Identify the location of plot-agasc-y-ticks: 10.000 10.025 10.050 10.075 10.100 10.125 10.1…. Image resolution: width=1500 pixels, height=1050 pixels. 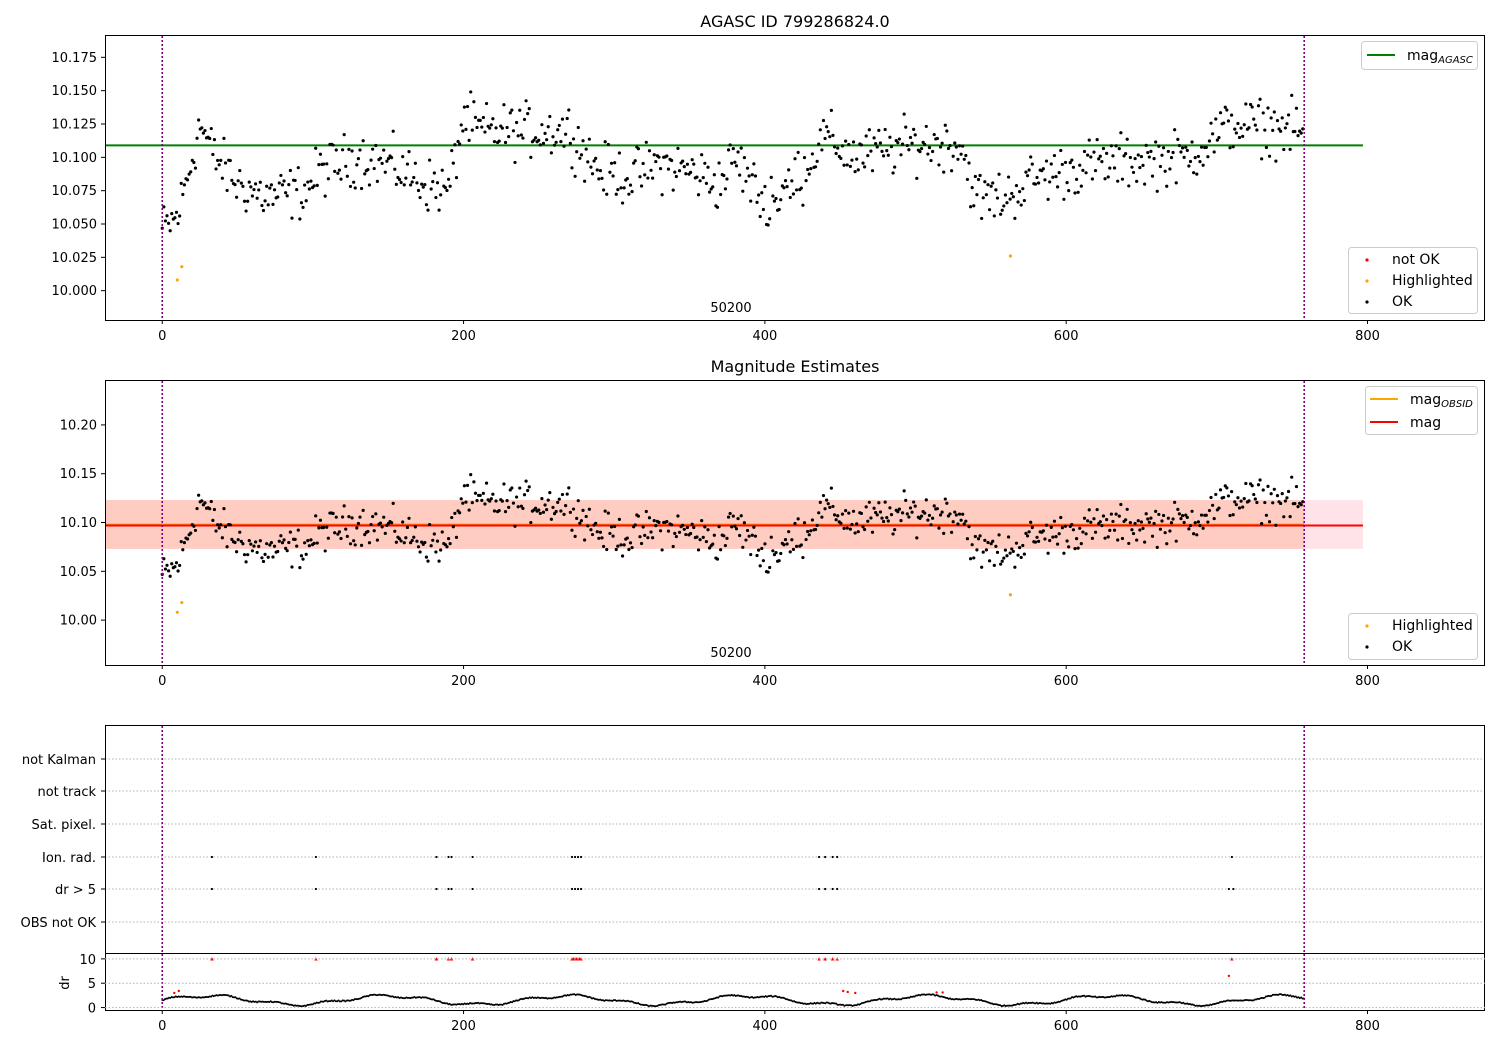
(78, 175).